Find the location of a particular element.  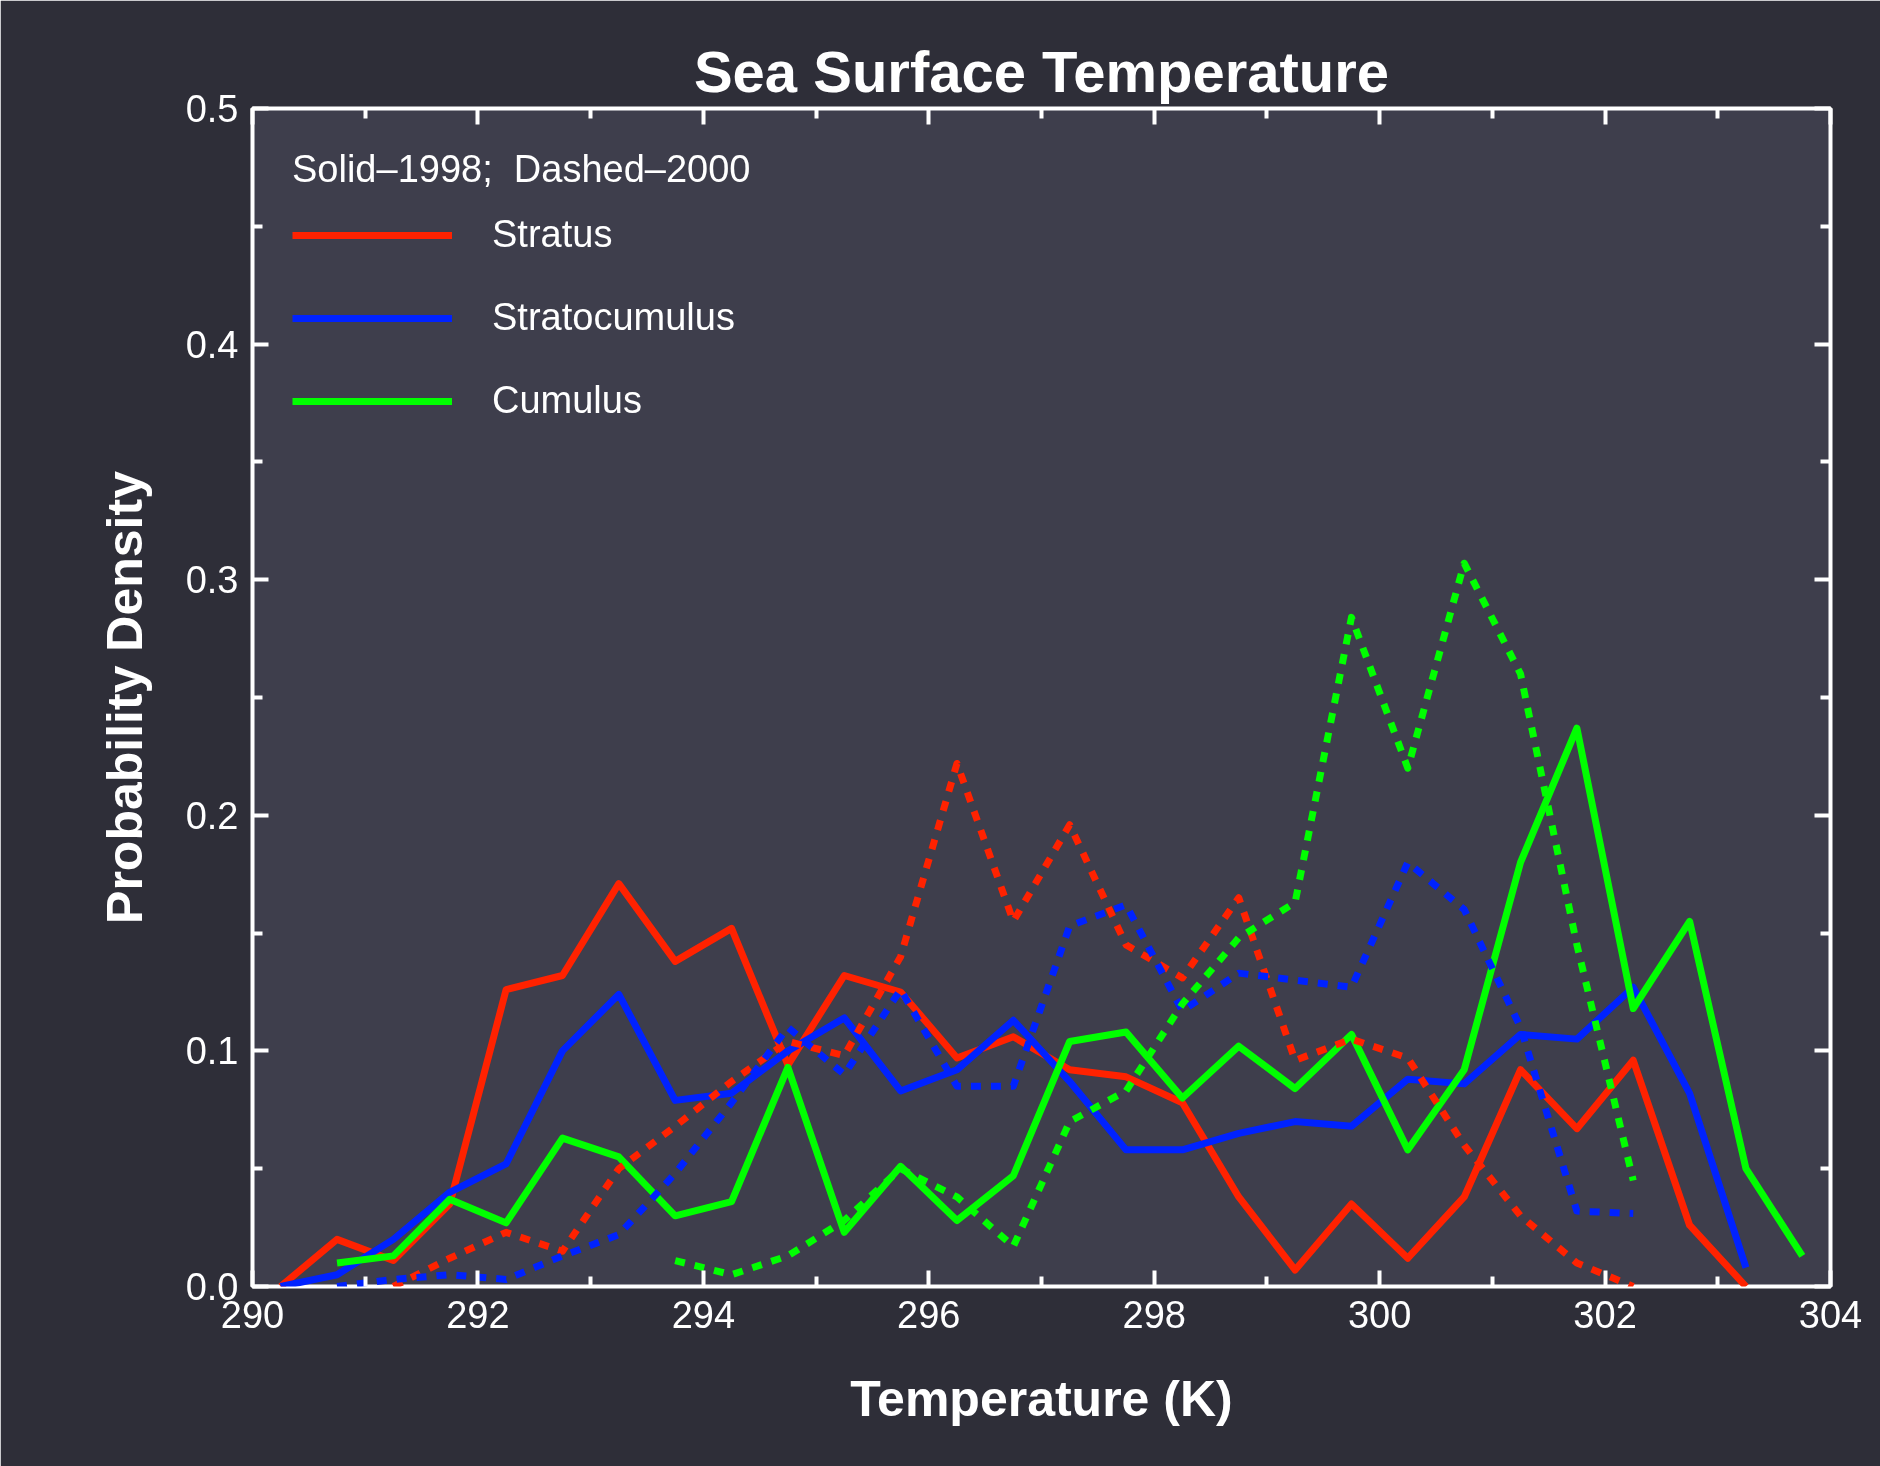

x-tick-label: 292 is located at coordinates (478, 1314).